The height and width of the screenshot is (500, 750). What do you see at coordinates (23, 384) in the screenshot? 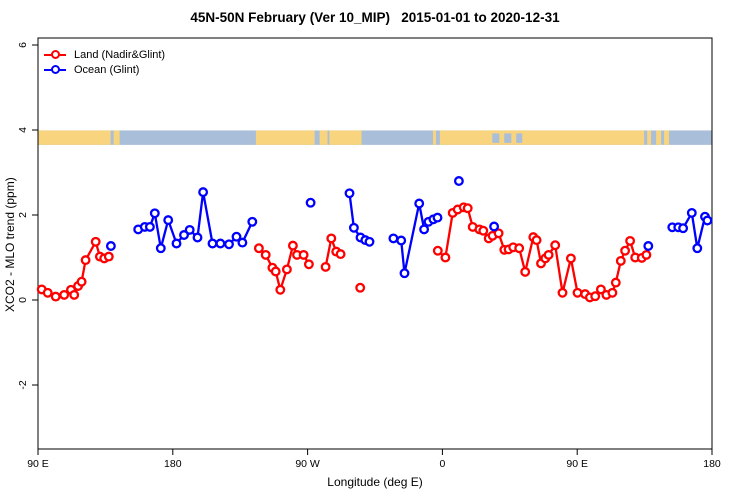
I see `svg-text: -2` at bounding box center [23, 384].